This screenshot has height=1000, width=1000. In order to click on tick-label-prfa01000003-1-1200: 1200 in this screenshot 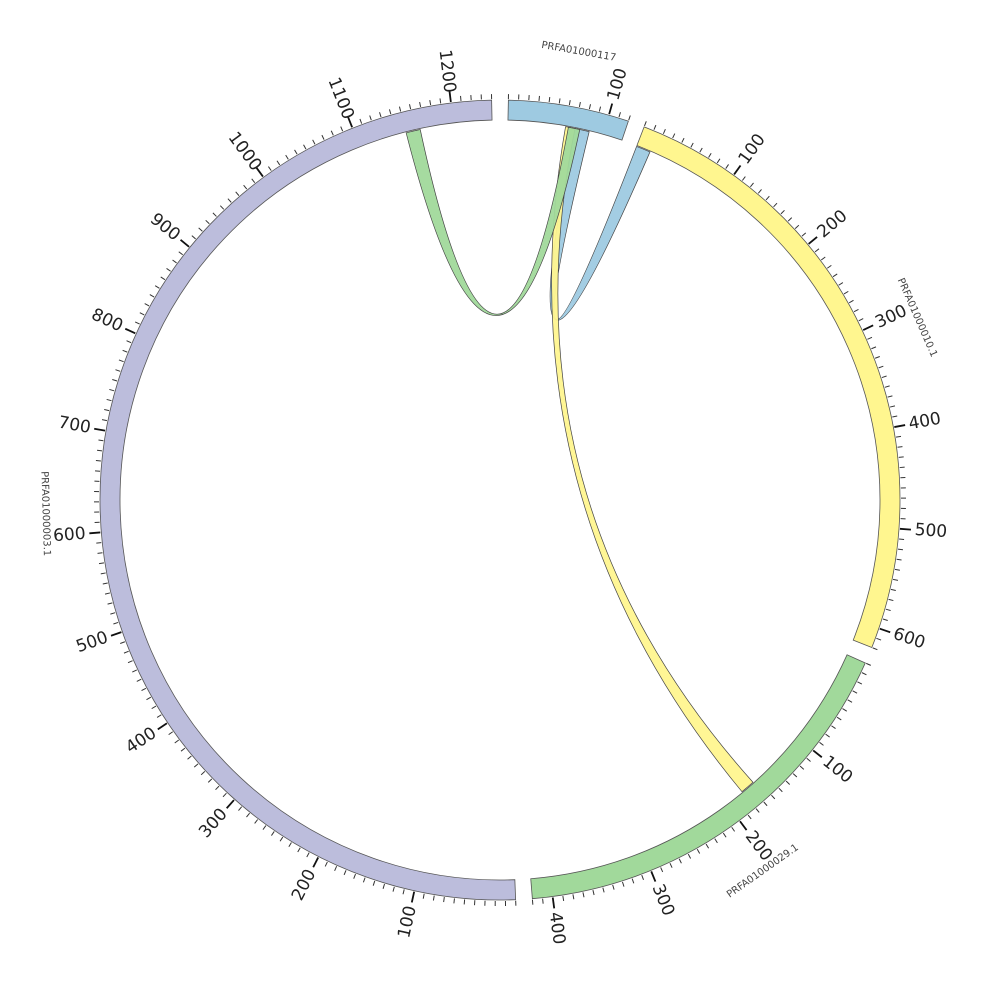, I will do `click(446, 71)`.